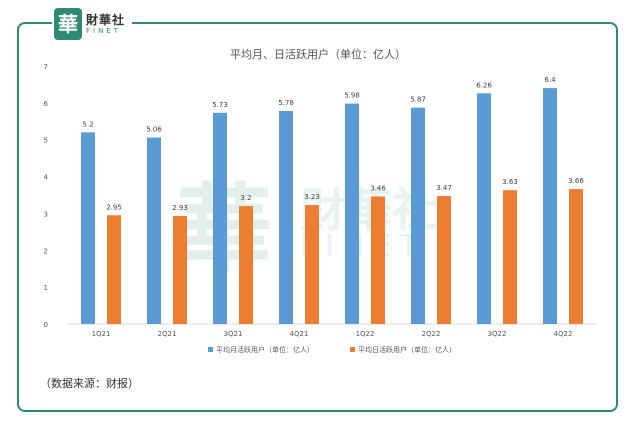 This screenshot has width=640, height=426. What do you see at coordinates (101, 334) in the screenshot?
I see `x-tick-label: 1Q21` at bounding box center [101, 334].